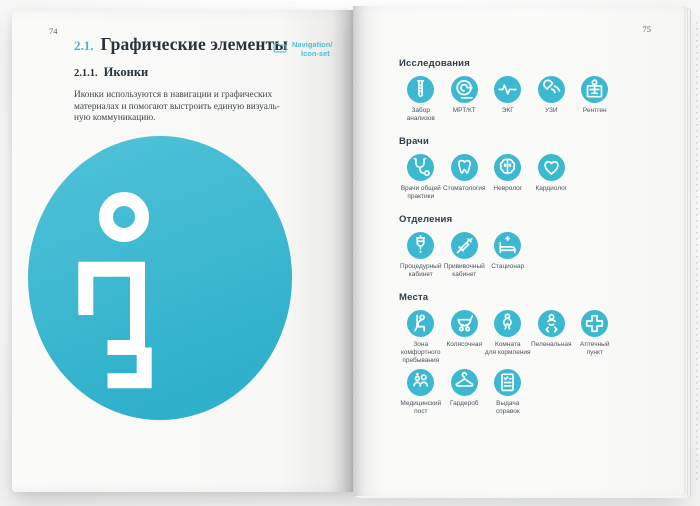  I want to click on icon-tile: Медицинский пост, so click(421, 392).